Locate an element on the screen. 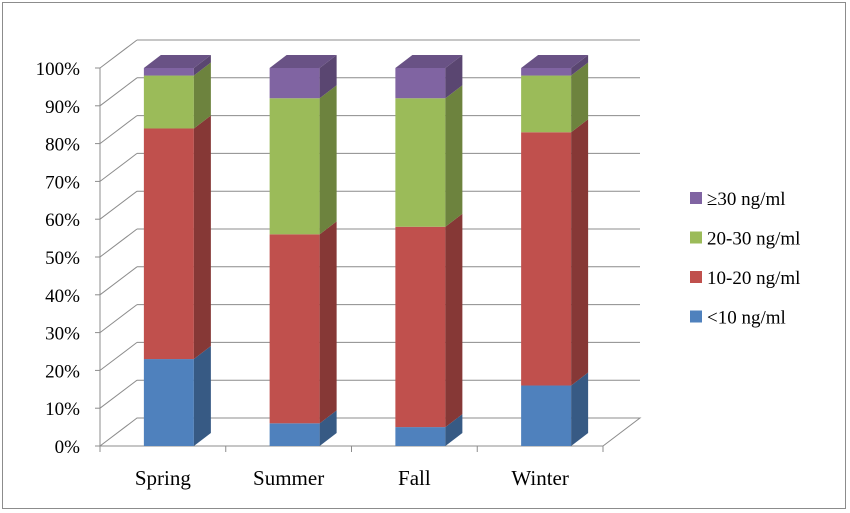 This screenshot has height=513, width=850. bar-side-30-ng-ml-fall is located at coordinates (454, 77).